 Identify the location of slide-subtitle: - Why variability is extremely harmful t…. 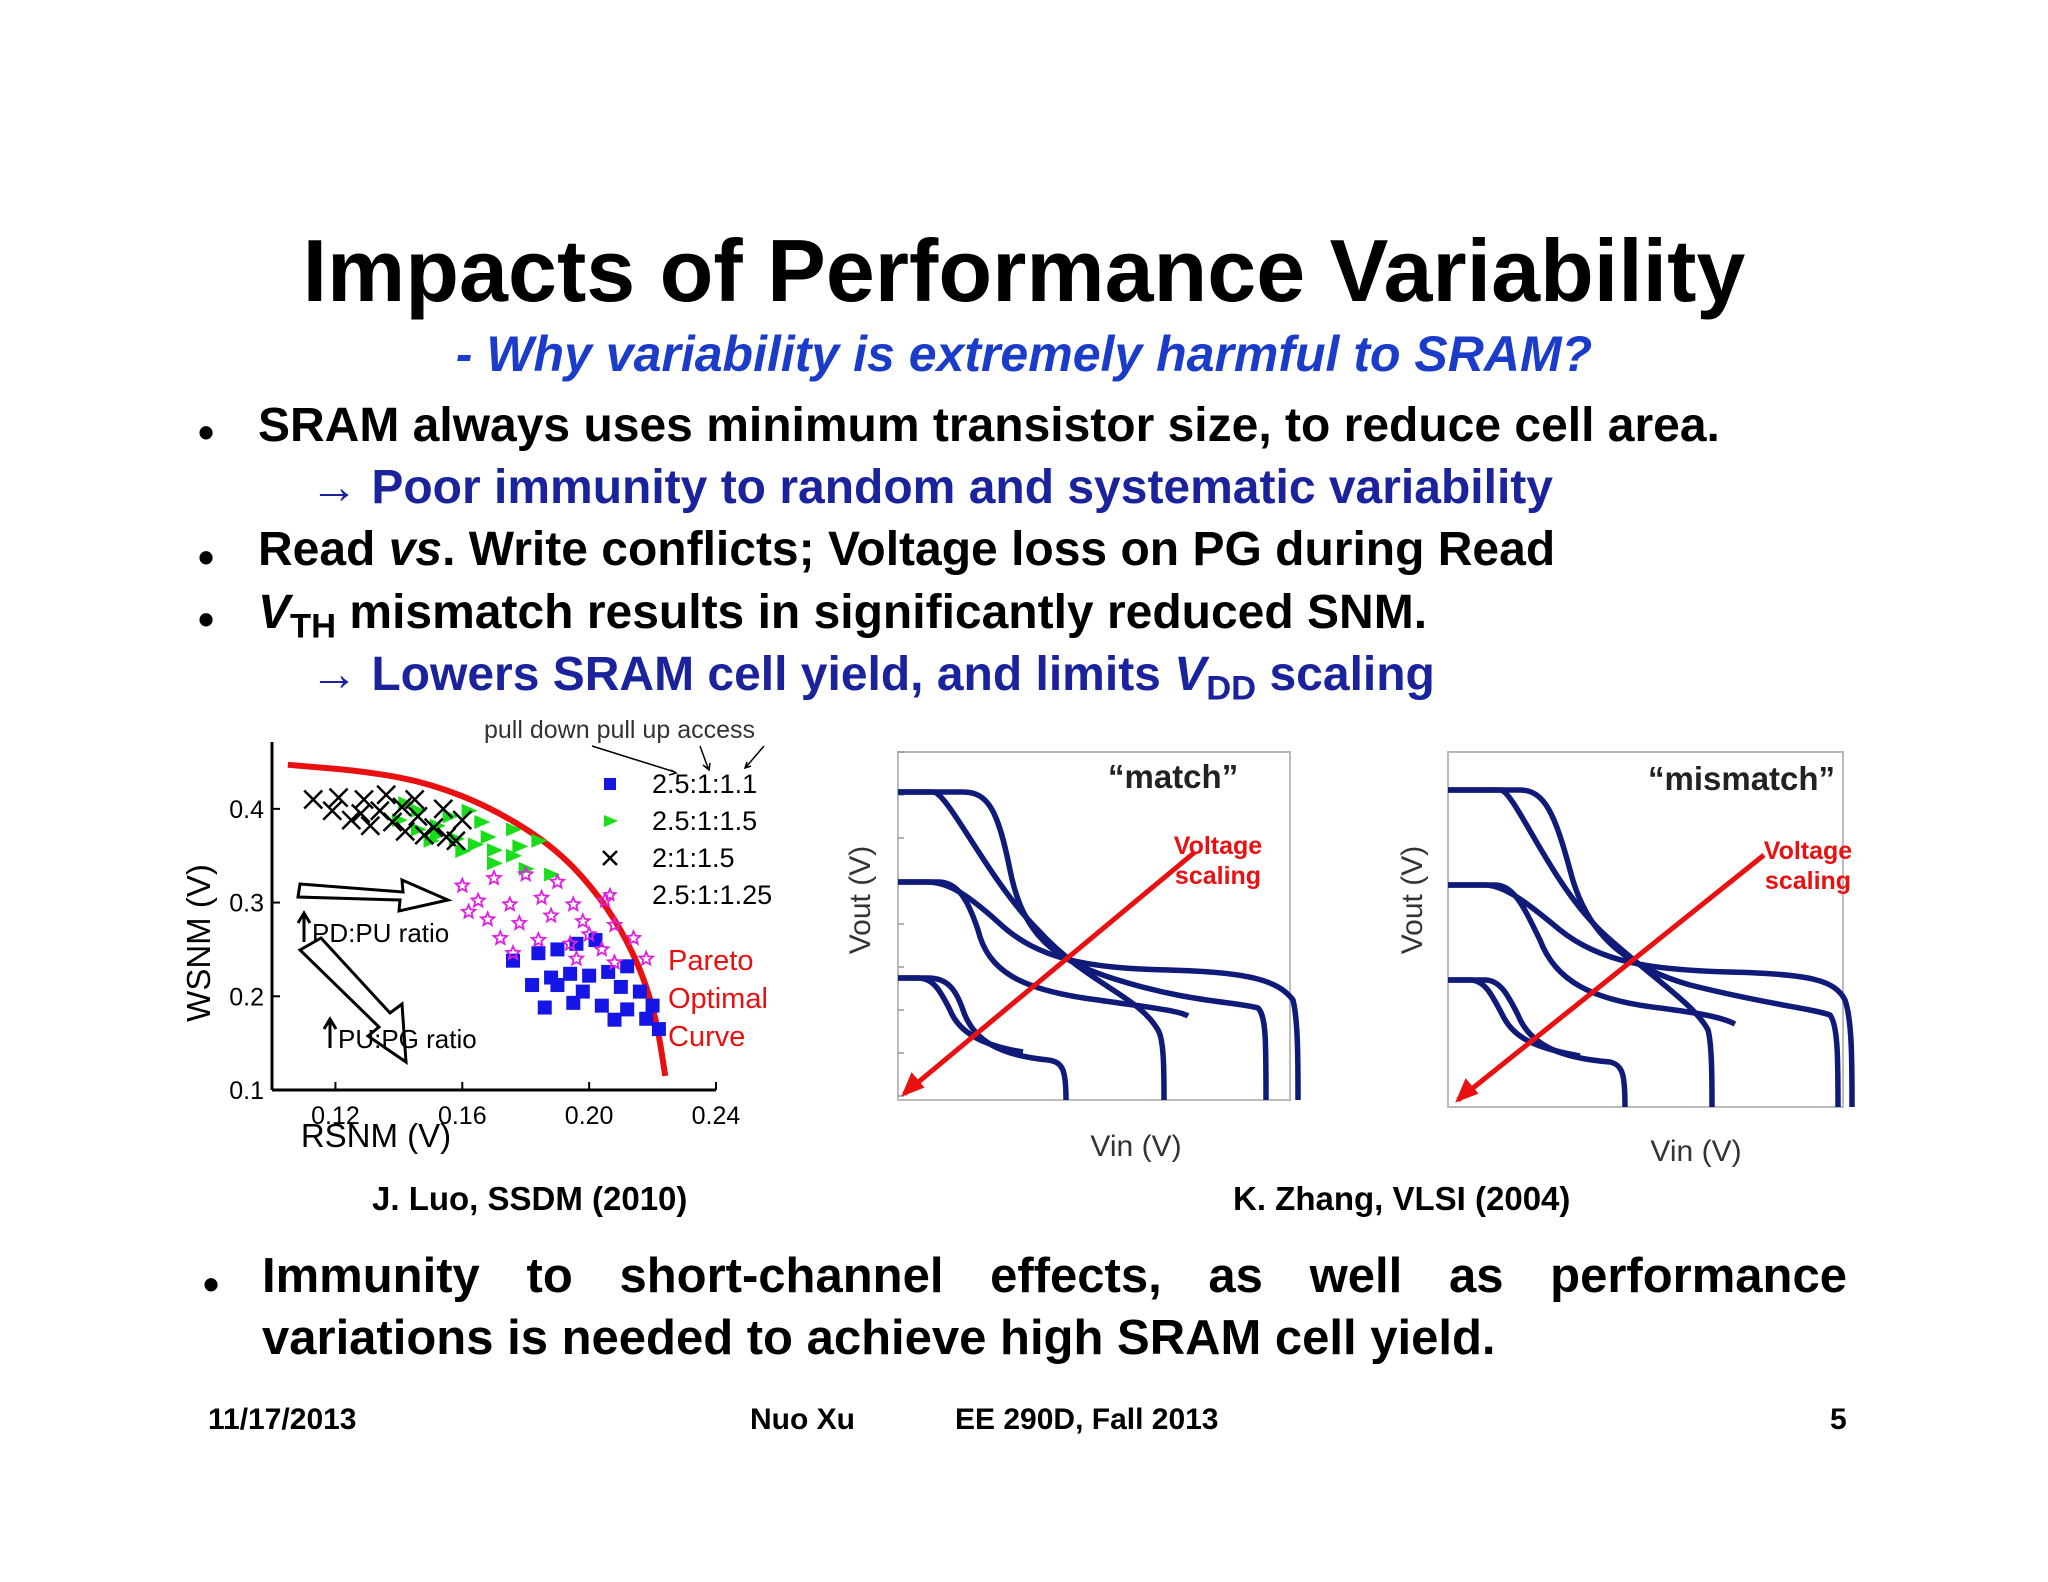
(1024, 354).